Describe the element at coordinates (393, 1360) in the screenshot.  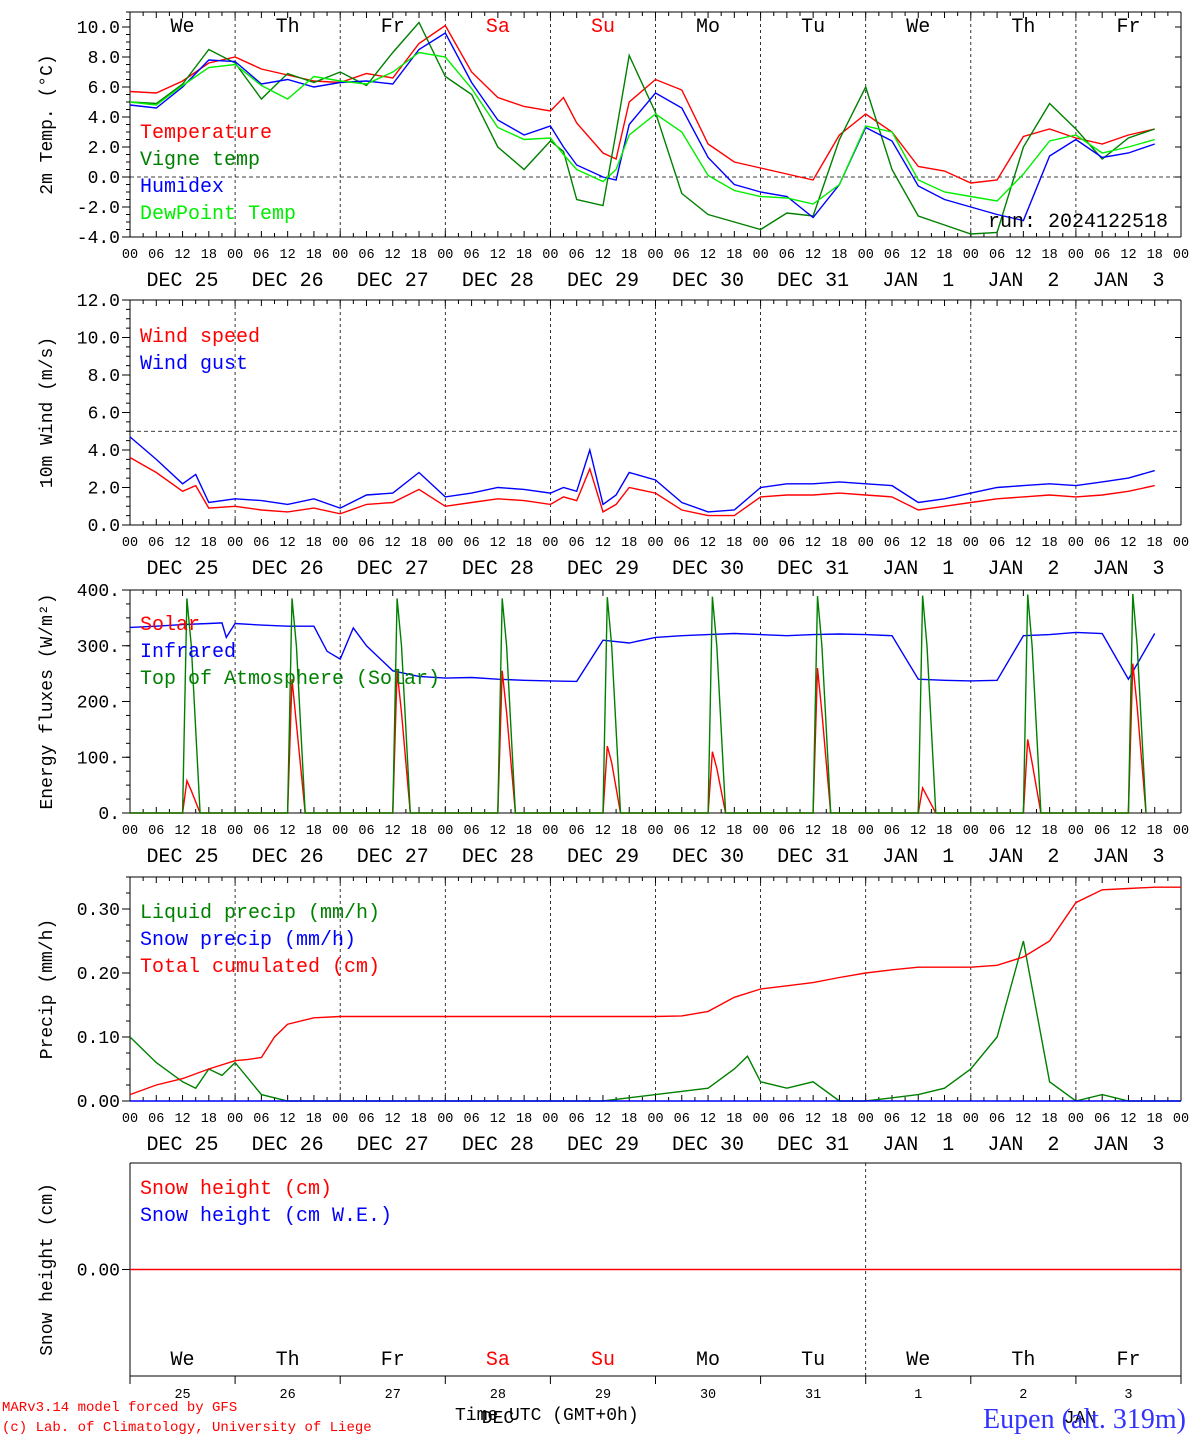
I see `day-name: Fr` at that location.